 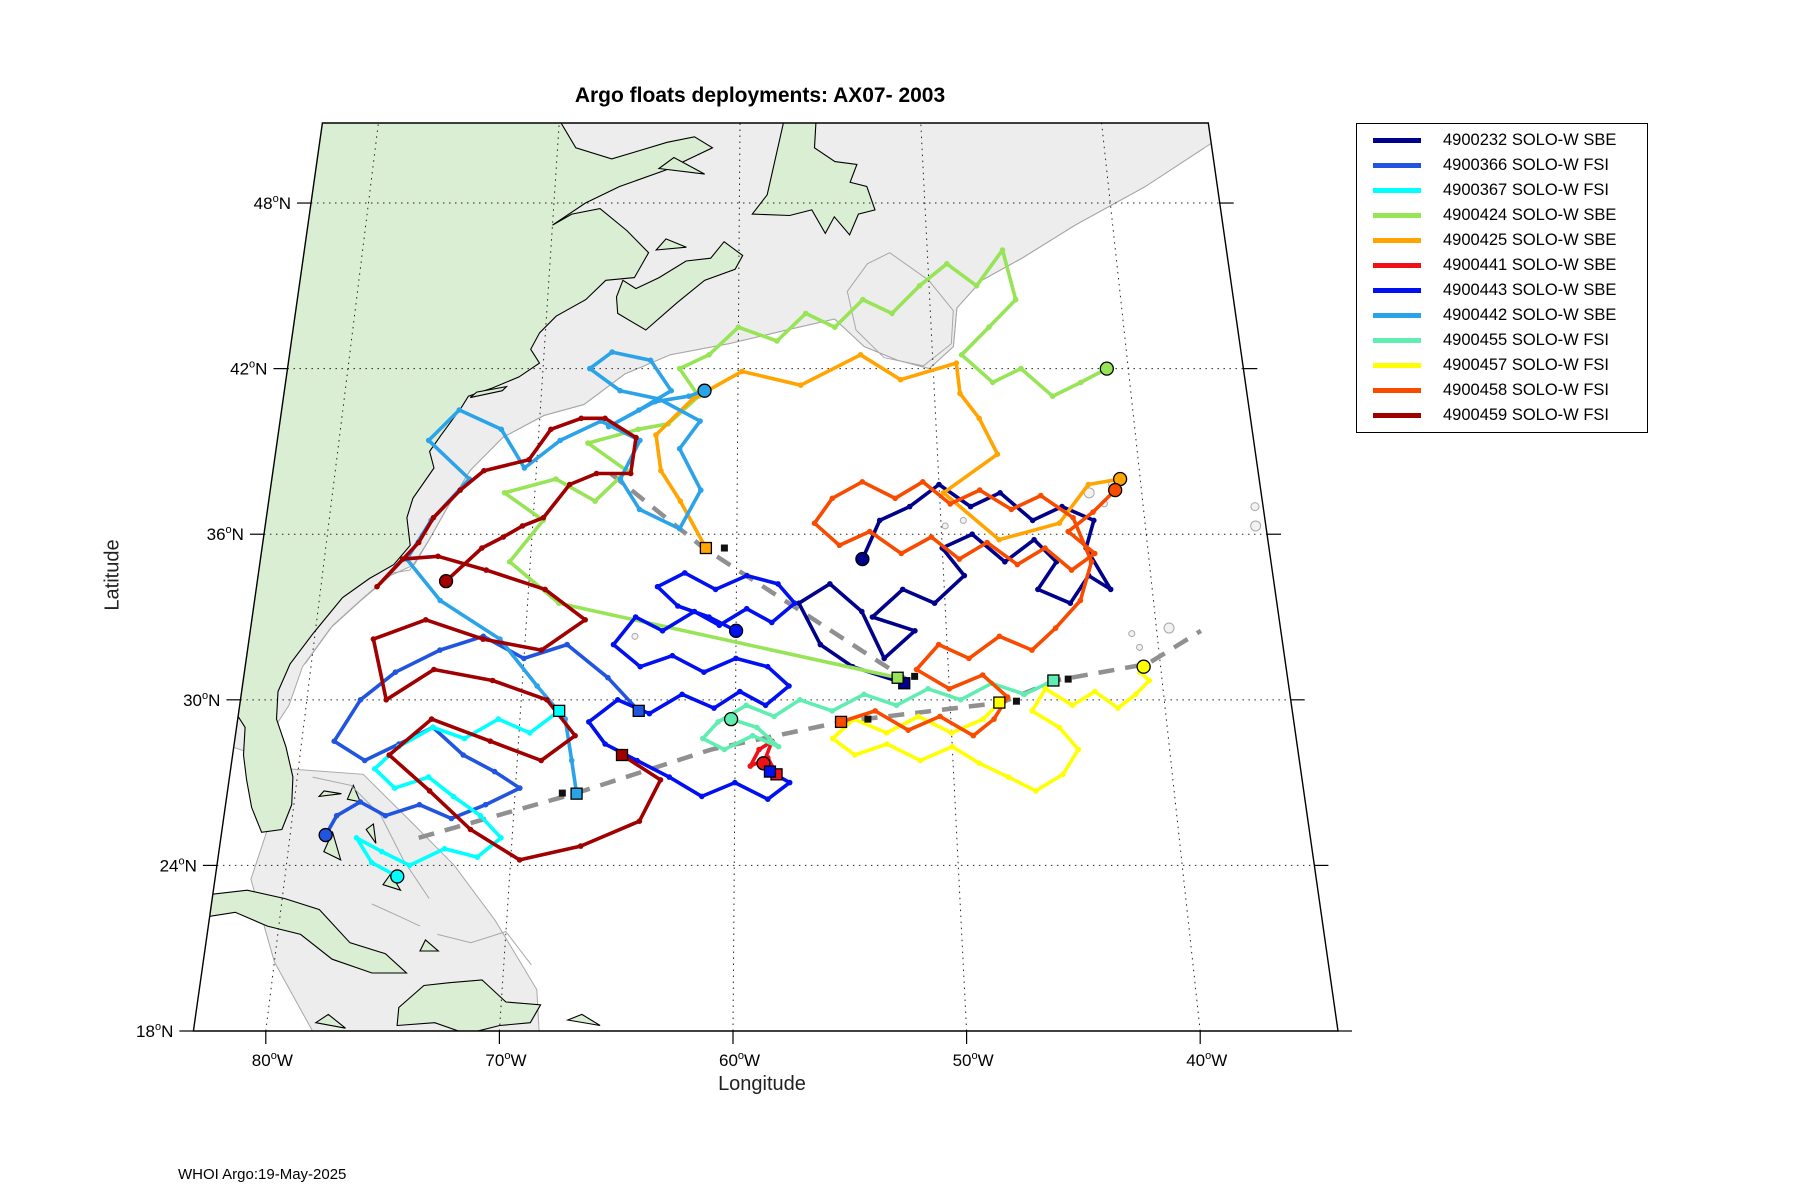 I want to click on legend-label: 4900441 SOLO-W SBE, so click(x=1530, y=265).